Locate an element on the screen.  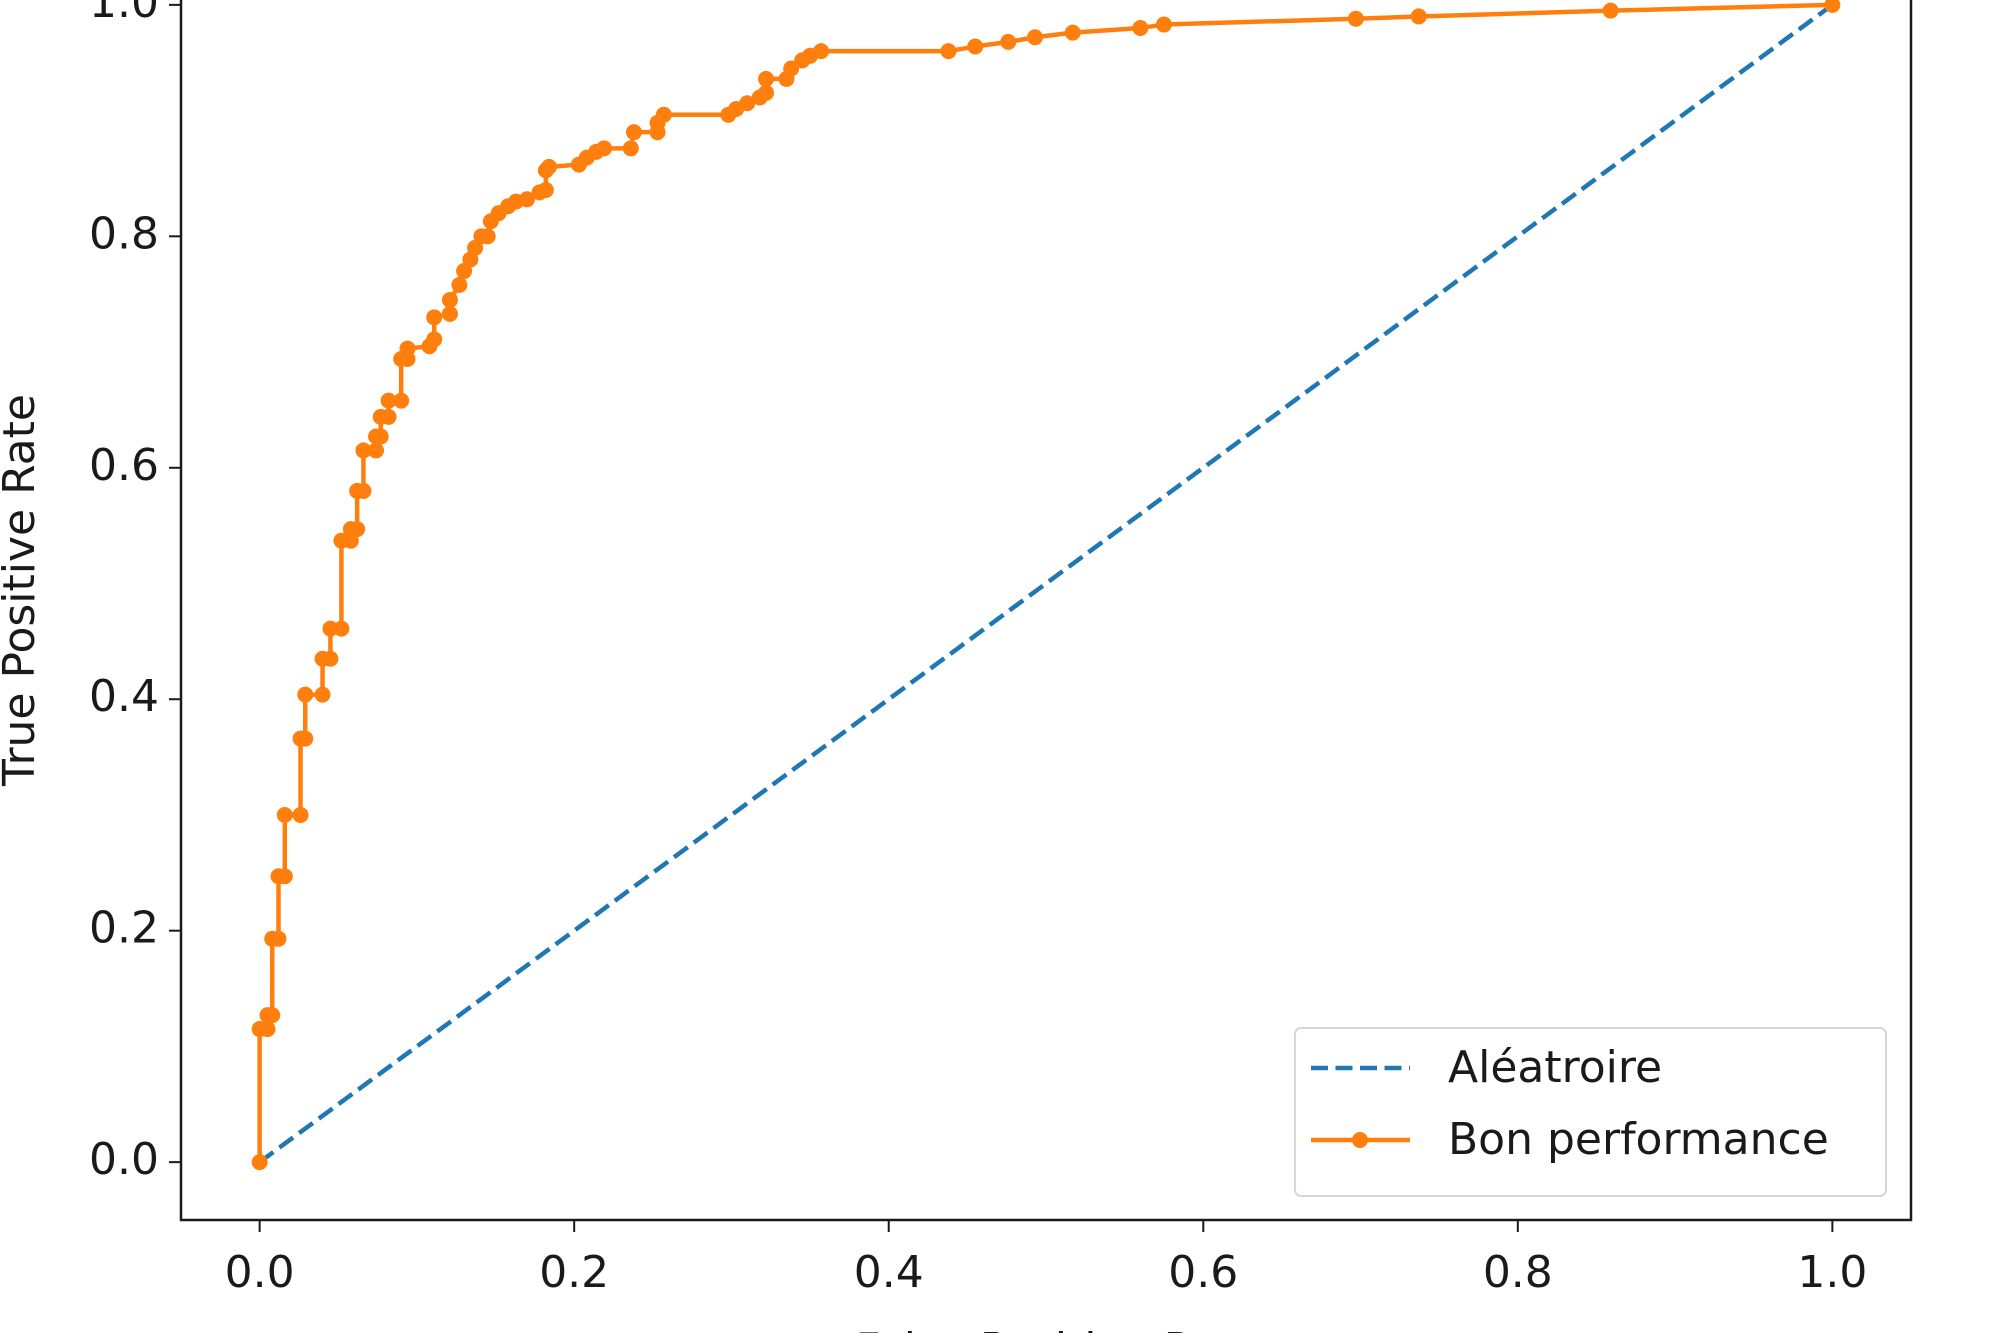
x-tick-label: 0.6 is located at coordinates (1203, 1272).